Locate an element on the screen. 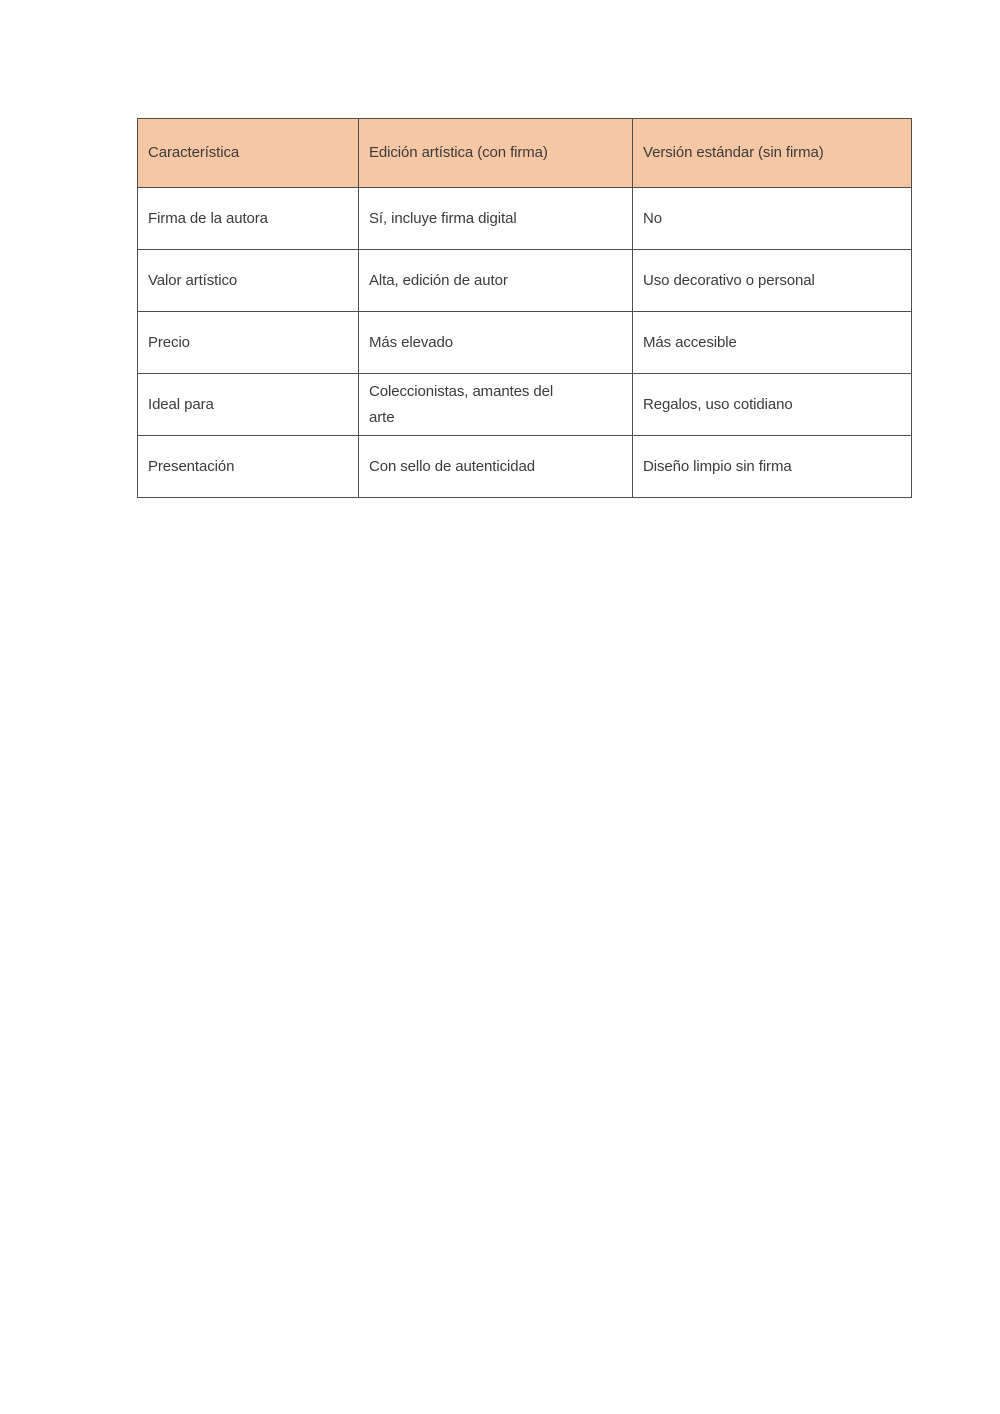 This screenshot has width=1000, height=1414. column-header-version-estandar: Versión estándar (sin firma) is located at coordinates (772, 153).